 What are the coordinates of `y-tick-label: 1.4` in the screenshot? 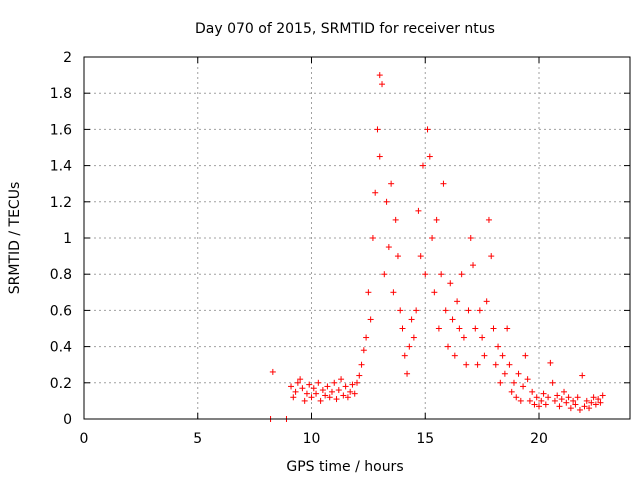 It's located at (61, 167).